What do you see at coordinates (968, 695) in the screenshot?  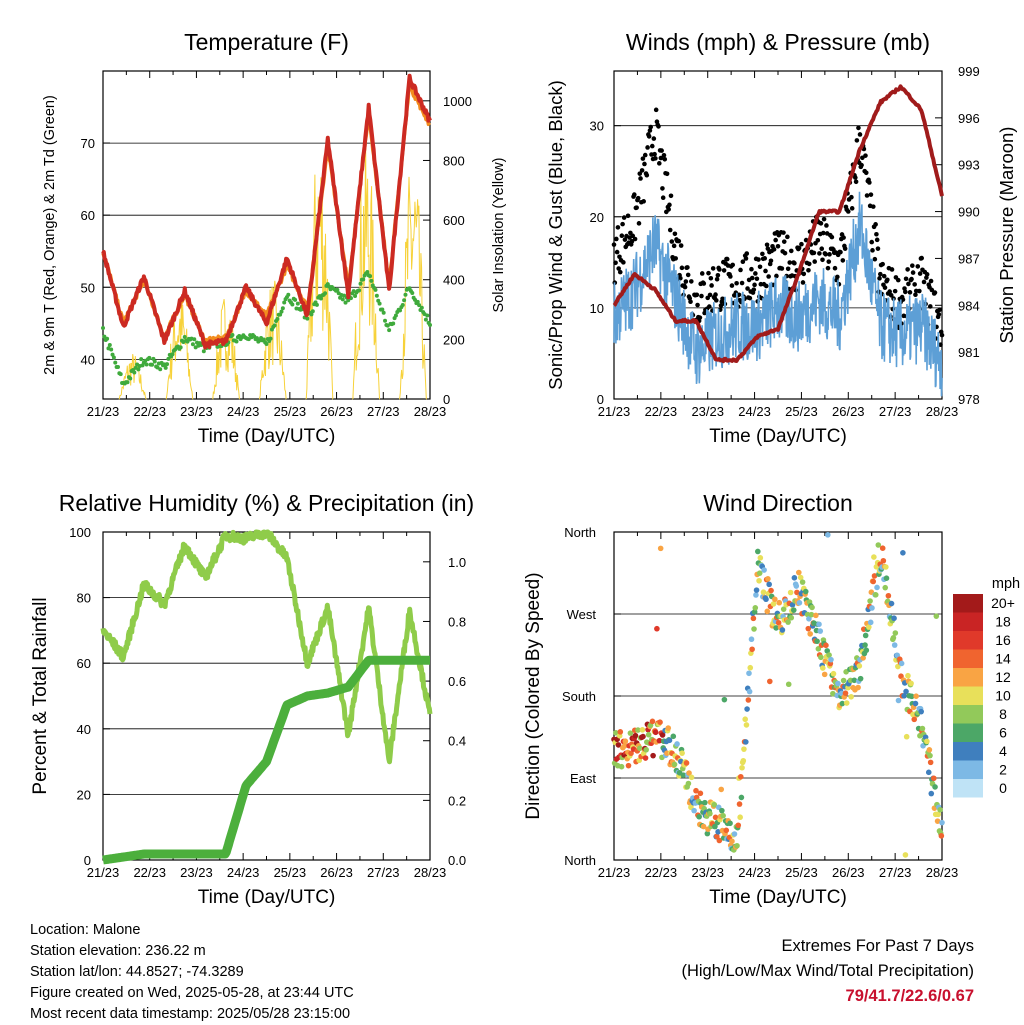 I see `legend-swatch` at bounding box center [968, 695].